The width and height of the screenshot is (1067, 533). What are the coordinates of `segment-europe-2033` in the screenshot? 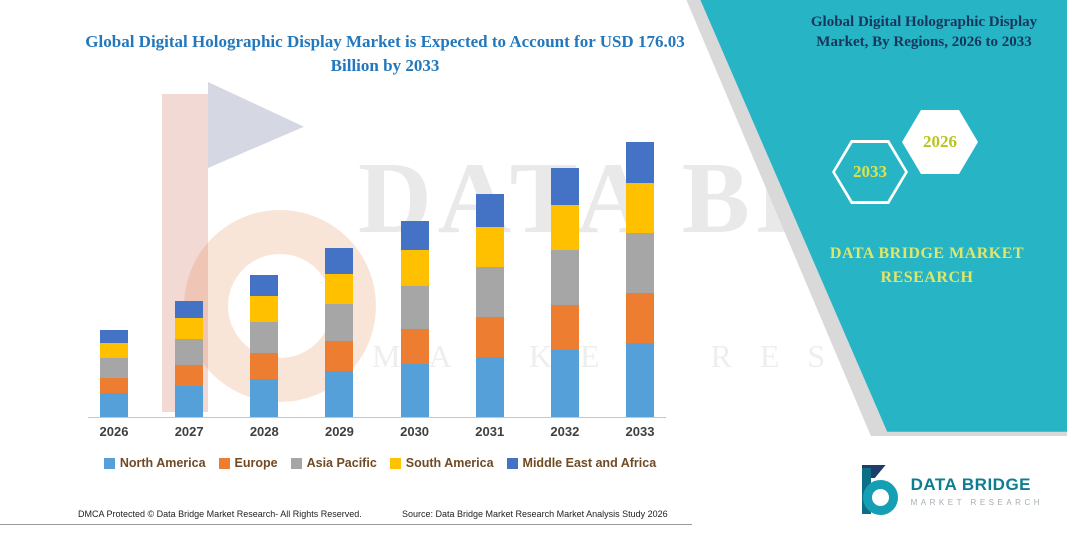 It's located at (639, 318).